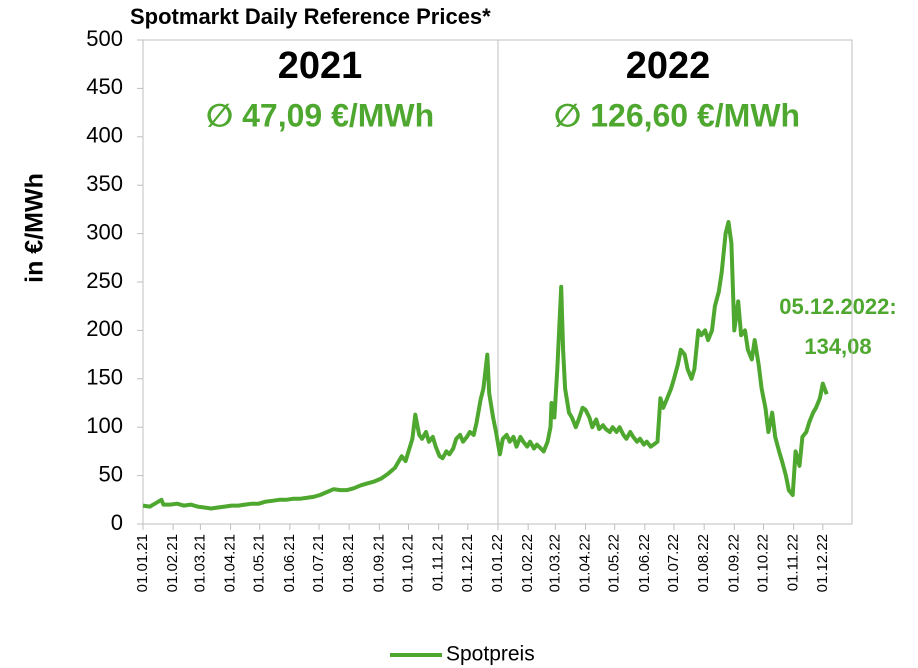  Describe the element at coordinates (104, 231) in the screenshot. I see `y-tick-label: 300` at that location.